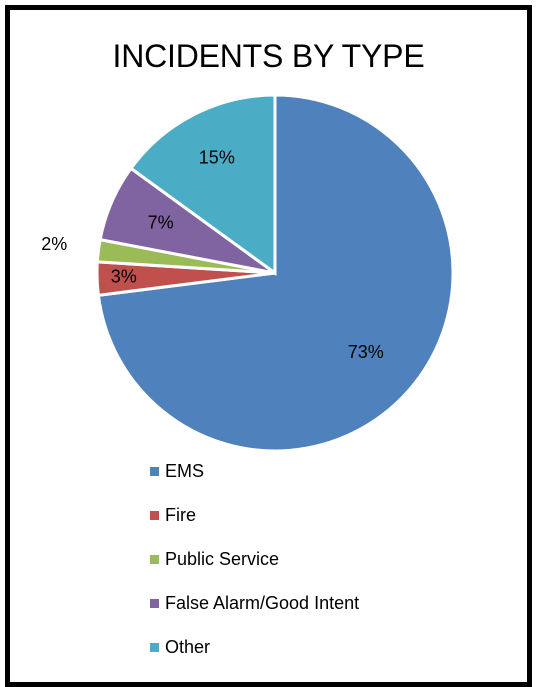 This screenshot has height=687, width=537. I want to click on legend-item-fire: Fire, so click(173, 515).